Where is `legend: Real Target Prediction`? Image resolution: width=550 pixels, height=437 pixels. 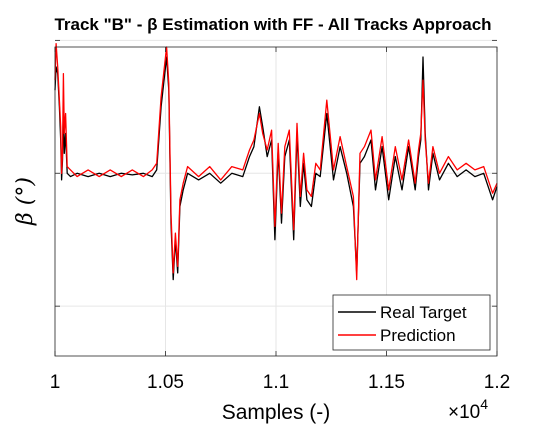 legend: Real Target Prediction is located at coordinates (411, 322).